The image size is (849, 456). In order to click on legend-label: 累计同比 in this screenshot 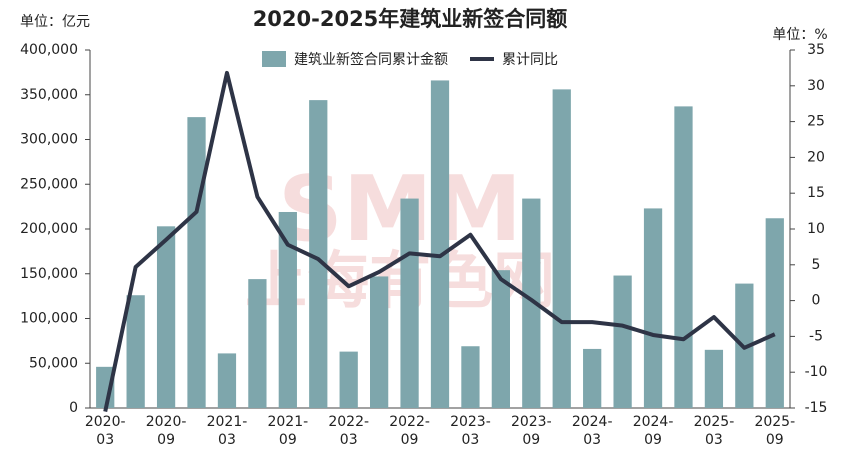, I will do `click(530, 60)`.